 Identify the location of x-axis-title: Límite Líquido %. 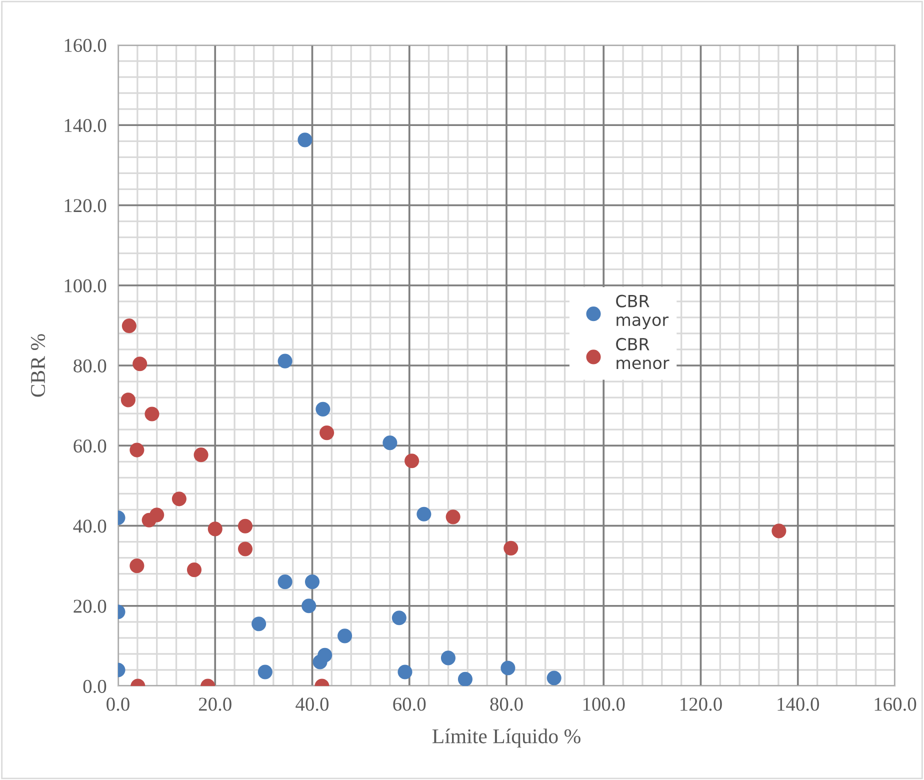
(506, 738).